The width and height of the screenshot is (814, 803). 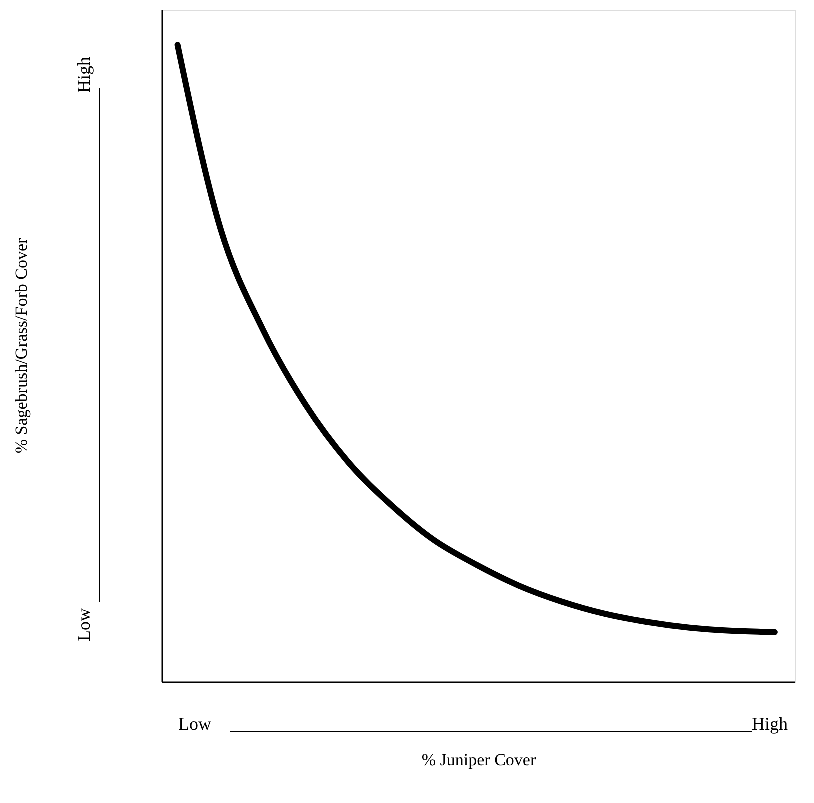 What do you see at coordinates (21, 346) in the screenshot?
I see `text: % Sagebrush/Grass/Forb Cover` at bounding box center [21, 346].